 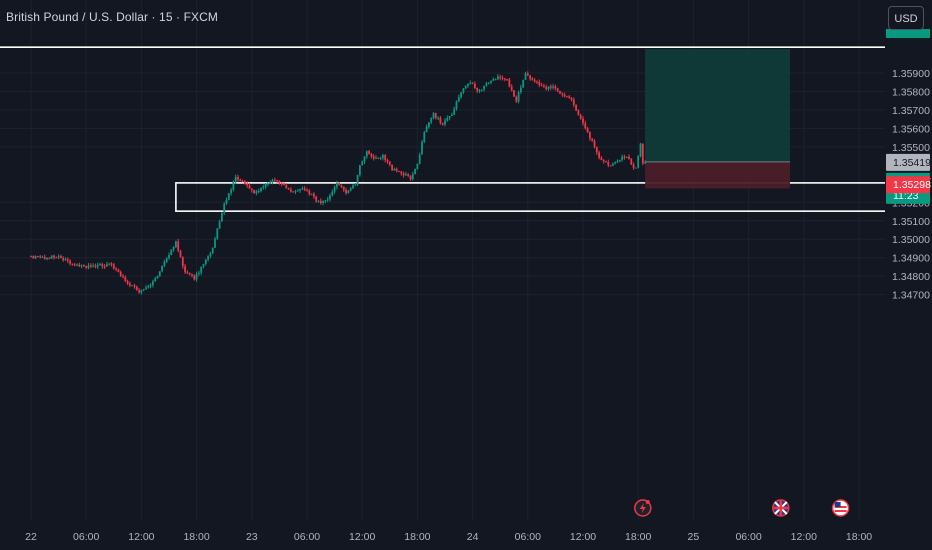 What do you see at coordinates (307, 537) in the screenshot?
I see `time-tick-label: 06:00` at bounding box center [307, 537].